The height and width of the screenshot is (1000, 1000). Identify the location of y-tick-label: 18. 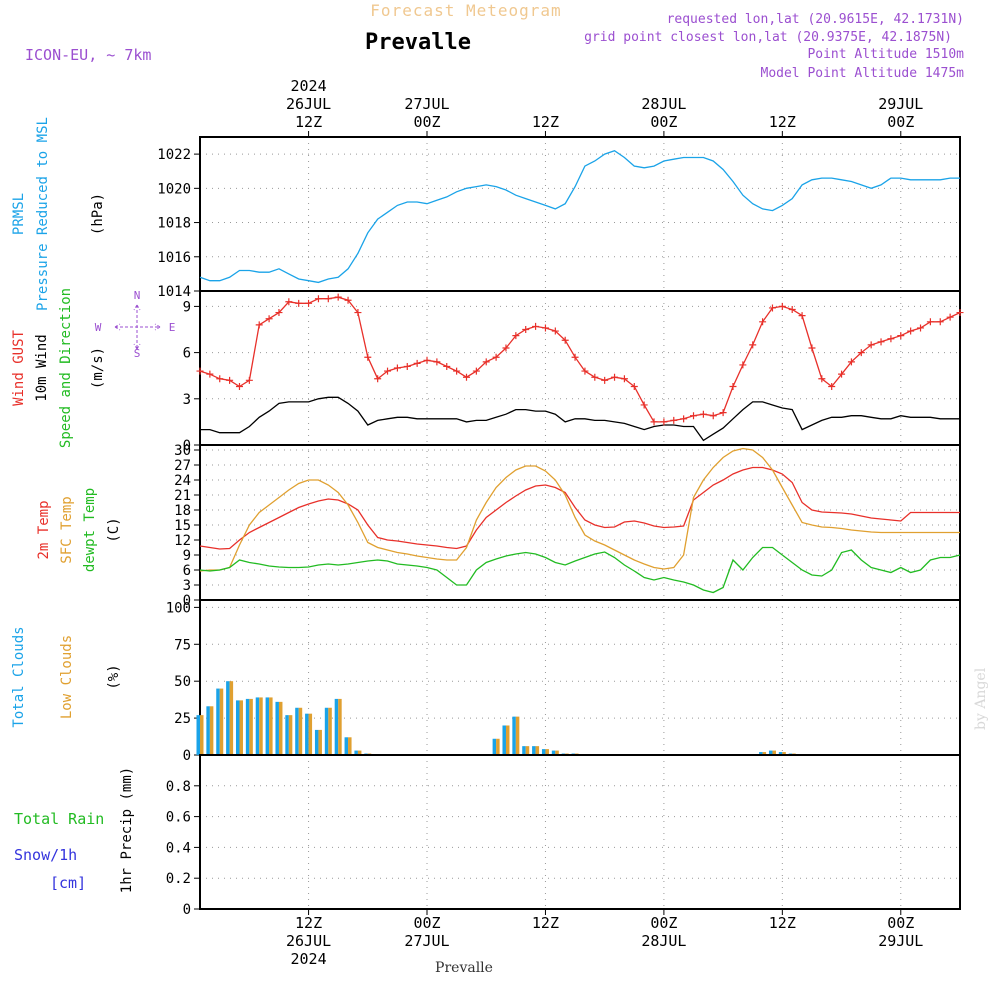
(182, 511).